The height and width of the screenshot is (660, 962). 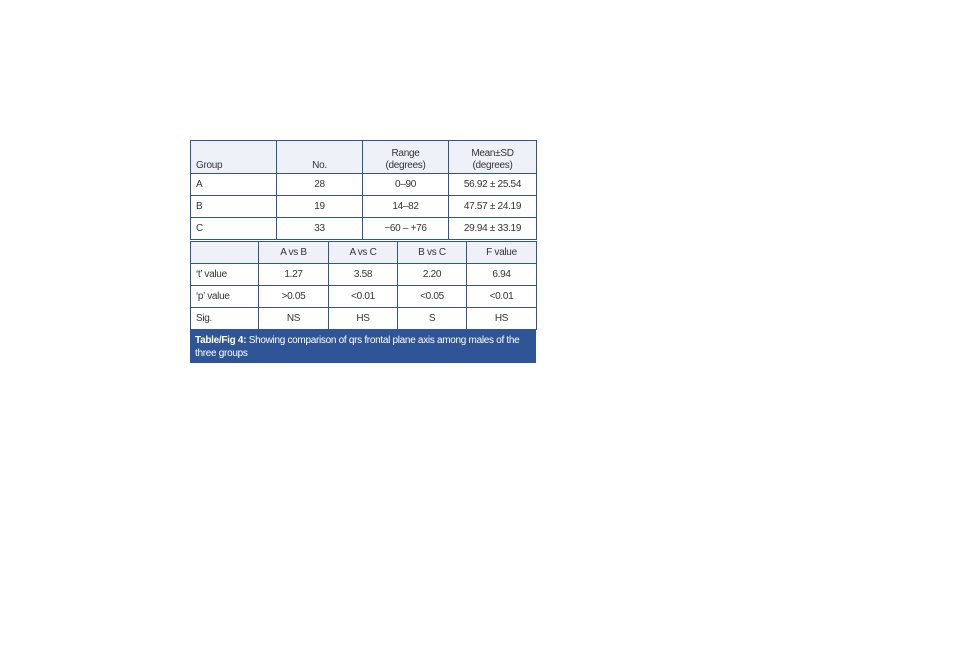 What do you see at coordinates (492, 206) in the screenshot?
I see `cell: 47.57 ± 24.19` at bounding box center [492, 206].